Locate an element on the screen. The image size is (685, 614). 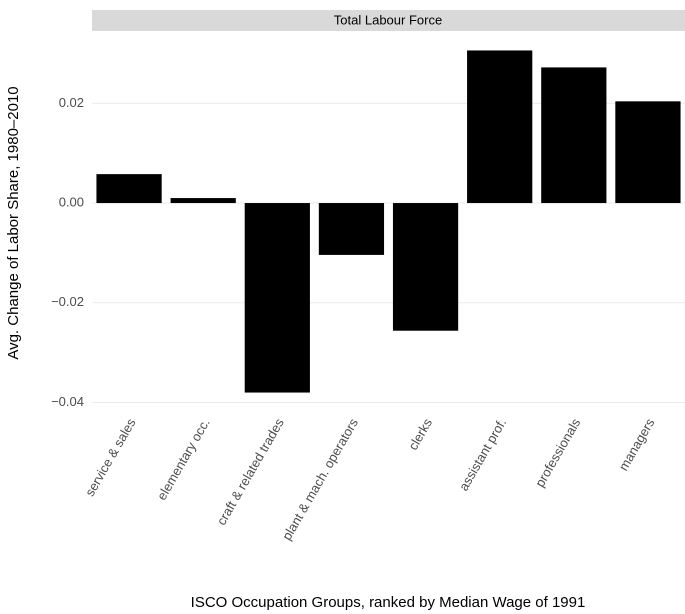
facet-strip is located at coordinates (388, 20).